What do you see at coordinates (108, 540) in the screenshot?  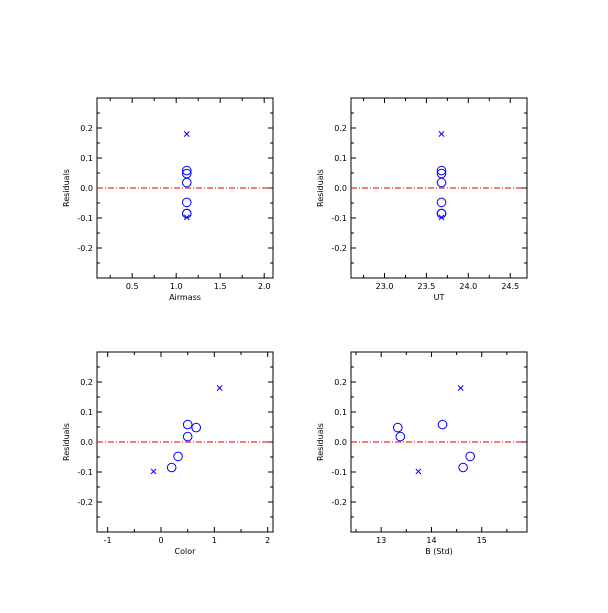 I see `x-tick-label: -1` at bounding box center [108, 540].